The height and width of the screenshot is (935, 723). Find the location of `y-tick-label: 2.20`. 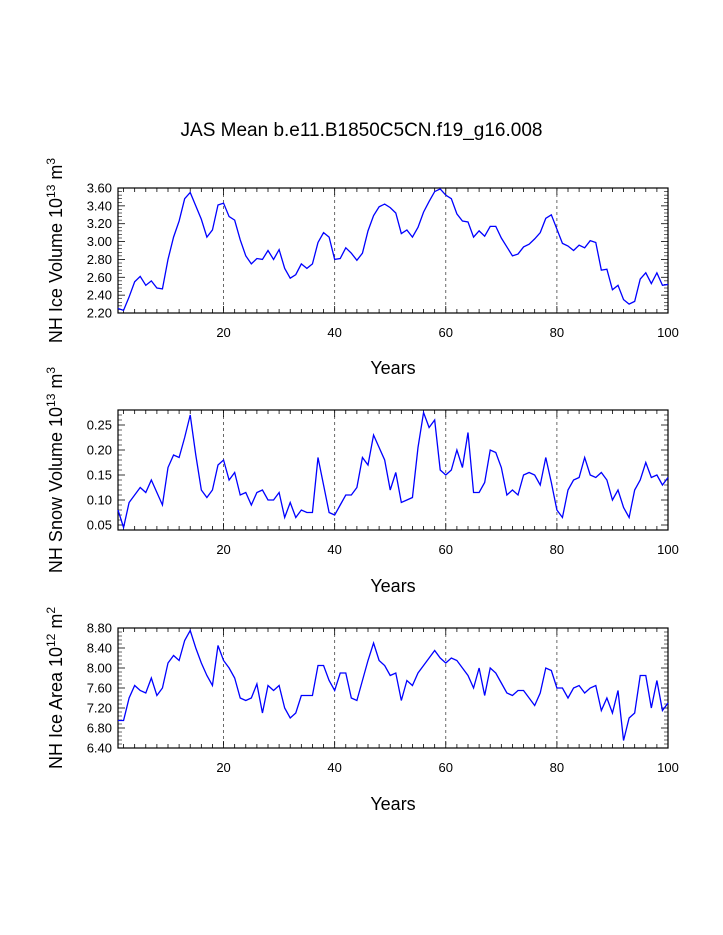

y-tick-label: 2.20 is located at coordinates (99, 313).